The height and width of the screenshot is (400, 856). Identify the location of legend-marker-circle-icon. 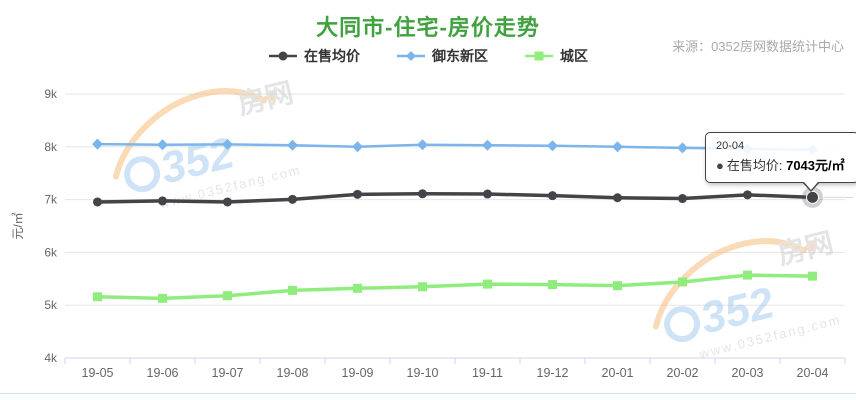
(283, 56).